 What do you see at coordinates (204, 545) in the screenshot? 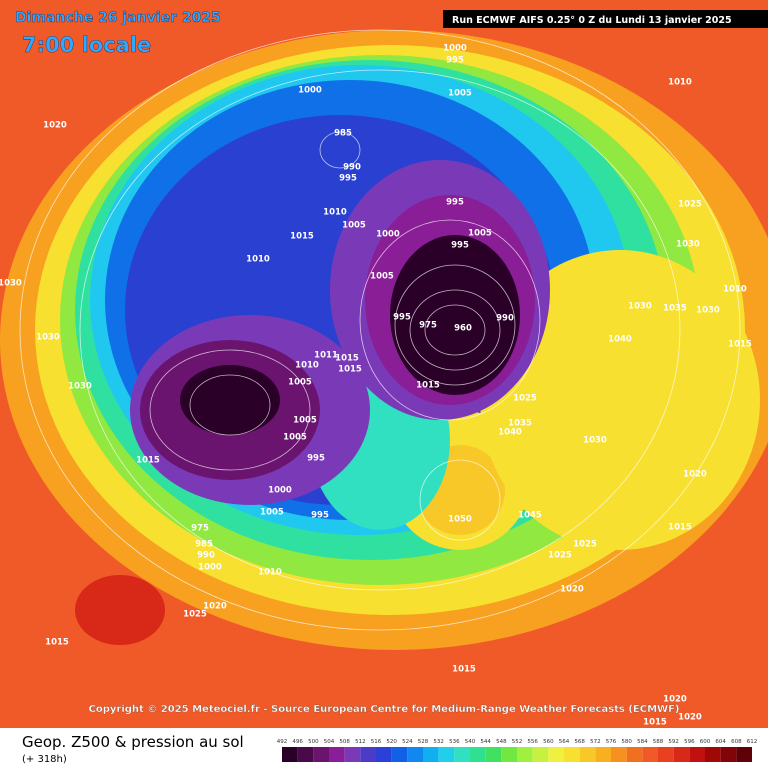
I see `pressure-label: 985` at bounding box center [204, 545].